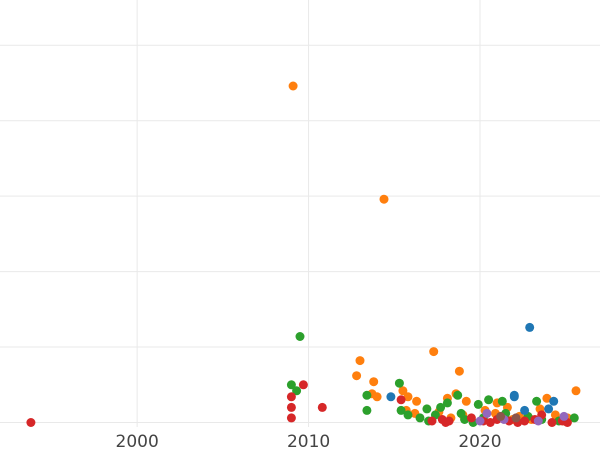 The image size is (600, 450). What do you see at coordinates (137, 441) in the screenshot?
I see `x-tick-label: 2000` at bounding box center [137, 441].